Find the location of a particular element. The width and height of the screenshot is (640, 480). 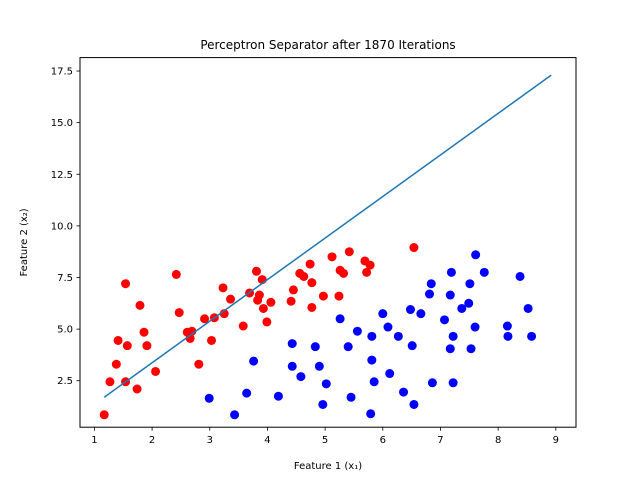

y-axis-ticks: 2.5 5.0 7.5 10.0 12.5 15.0 17.5 is located at coordinates (65, 227).